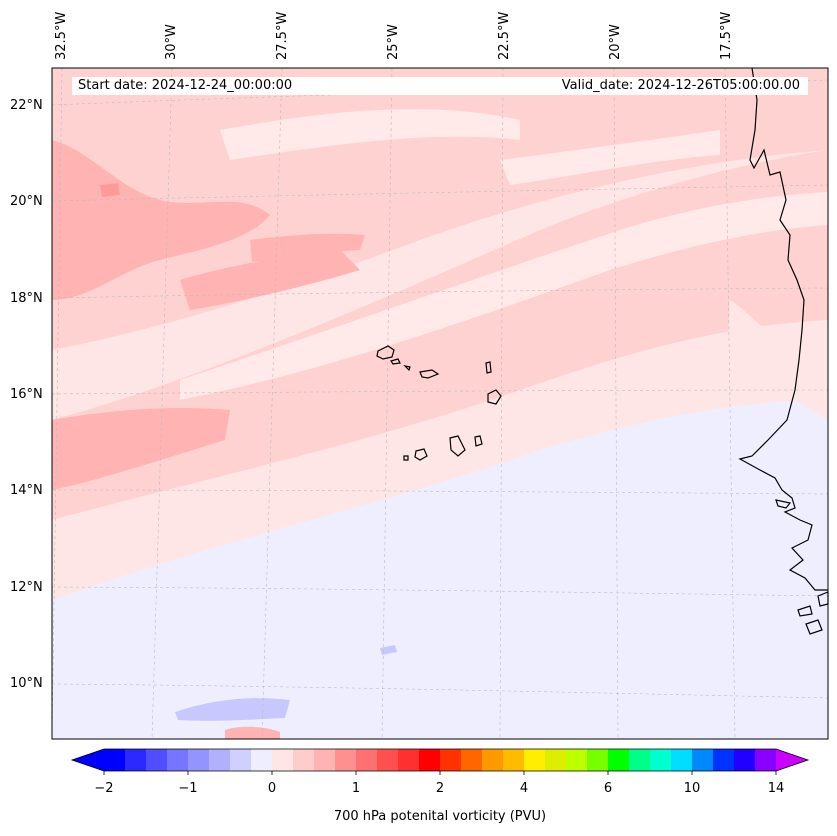 Image resolution: width=837 pixels, height=836 pixels. I want to click on colorbar-tick-label: 1, so click(356, 788).